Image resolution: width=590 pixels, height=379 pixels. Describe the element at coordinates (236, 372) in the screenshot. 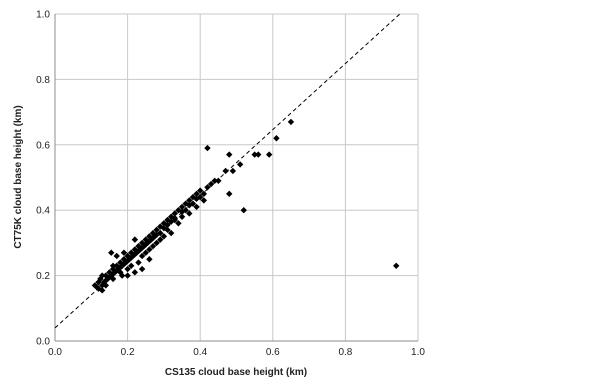

I see `x-axis-title: CS135 cloud base height (km)` at that location.